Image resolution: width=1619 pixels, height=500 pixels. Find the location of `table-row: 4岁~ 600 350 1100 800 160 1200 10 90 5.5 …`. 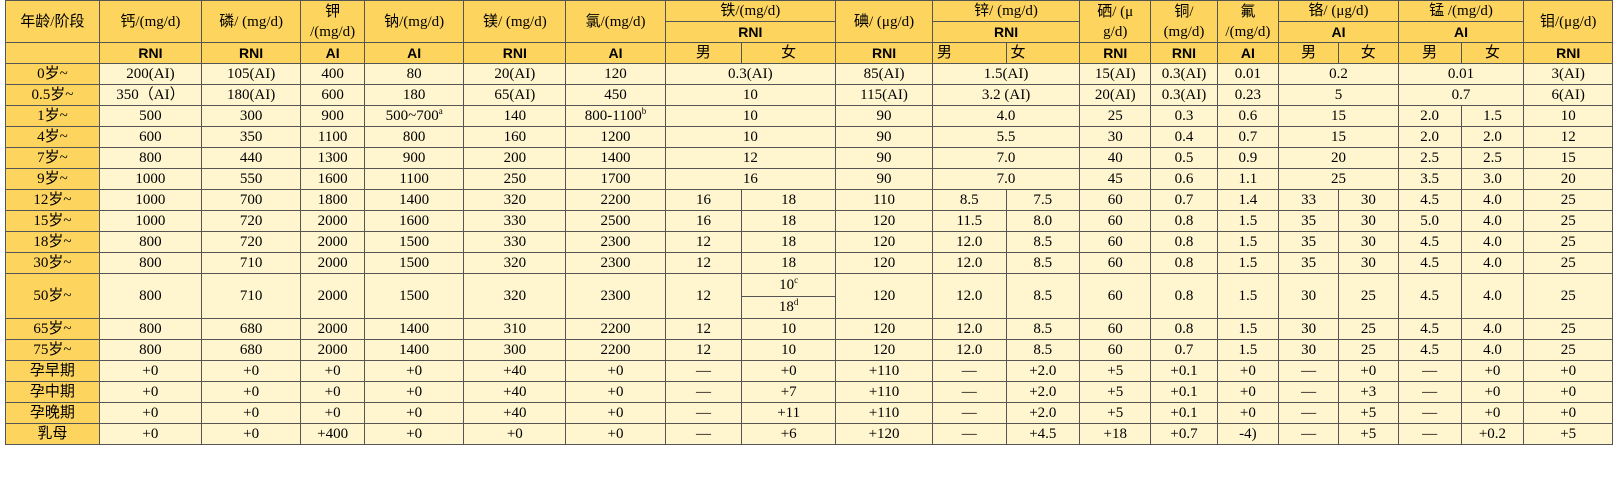

table-row: 4岁~ 600 350 1100 800 160 1200 10 90 5.5 … is located at coordinates (809, 137).